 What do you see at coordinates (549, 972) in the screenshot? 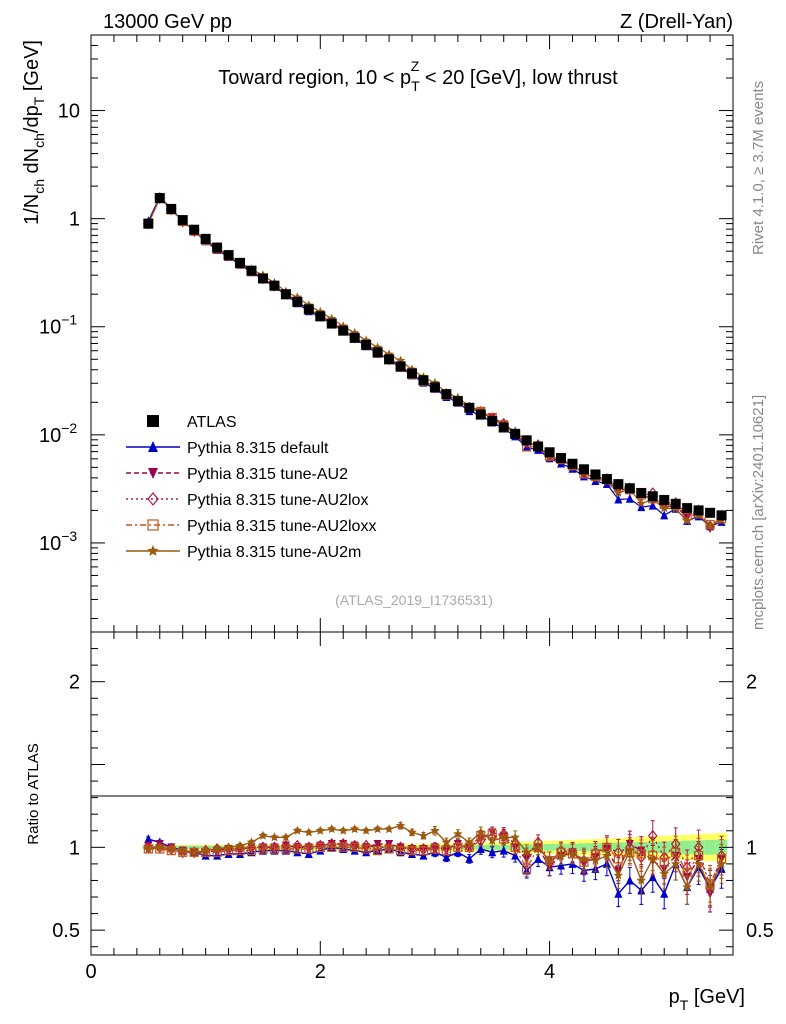
I see `x-tick-label: 4` at bounding box center [549, 972].